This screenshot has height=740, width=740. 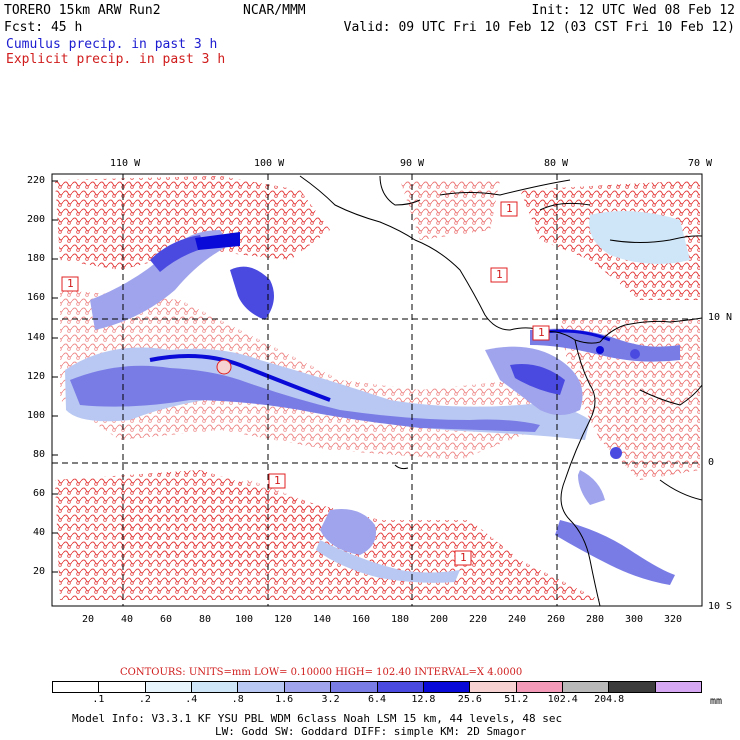 I want to click on explicit-legend: Explicit precip. in past 3 h, so click(x=116, y=59).